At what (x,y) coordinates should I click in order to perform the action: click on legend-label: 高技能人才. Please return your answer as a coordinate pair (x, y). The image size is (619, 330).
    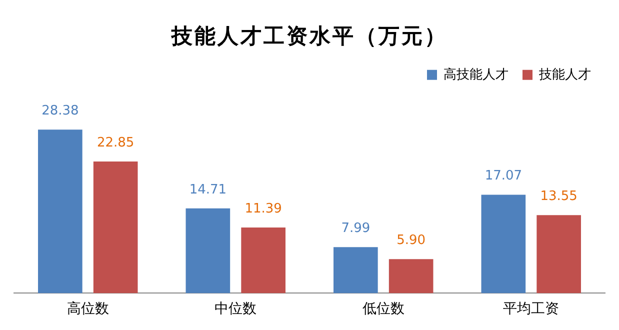
    Looking at the image, I should click on (476, 74).